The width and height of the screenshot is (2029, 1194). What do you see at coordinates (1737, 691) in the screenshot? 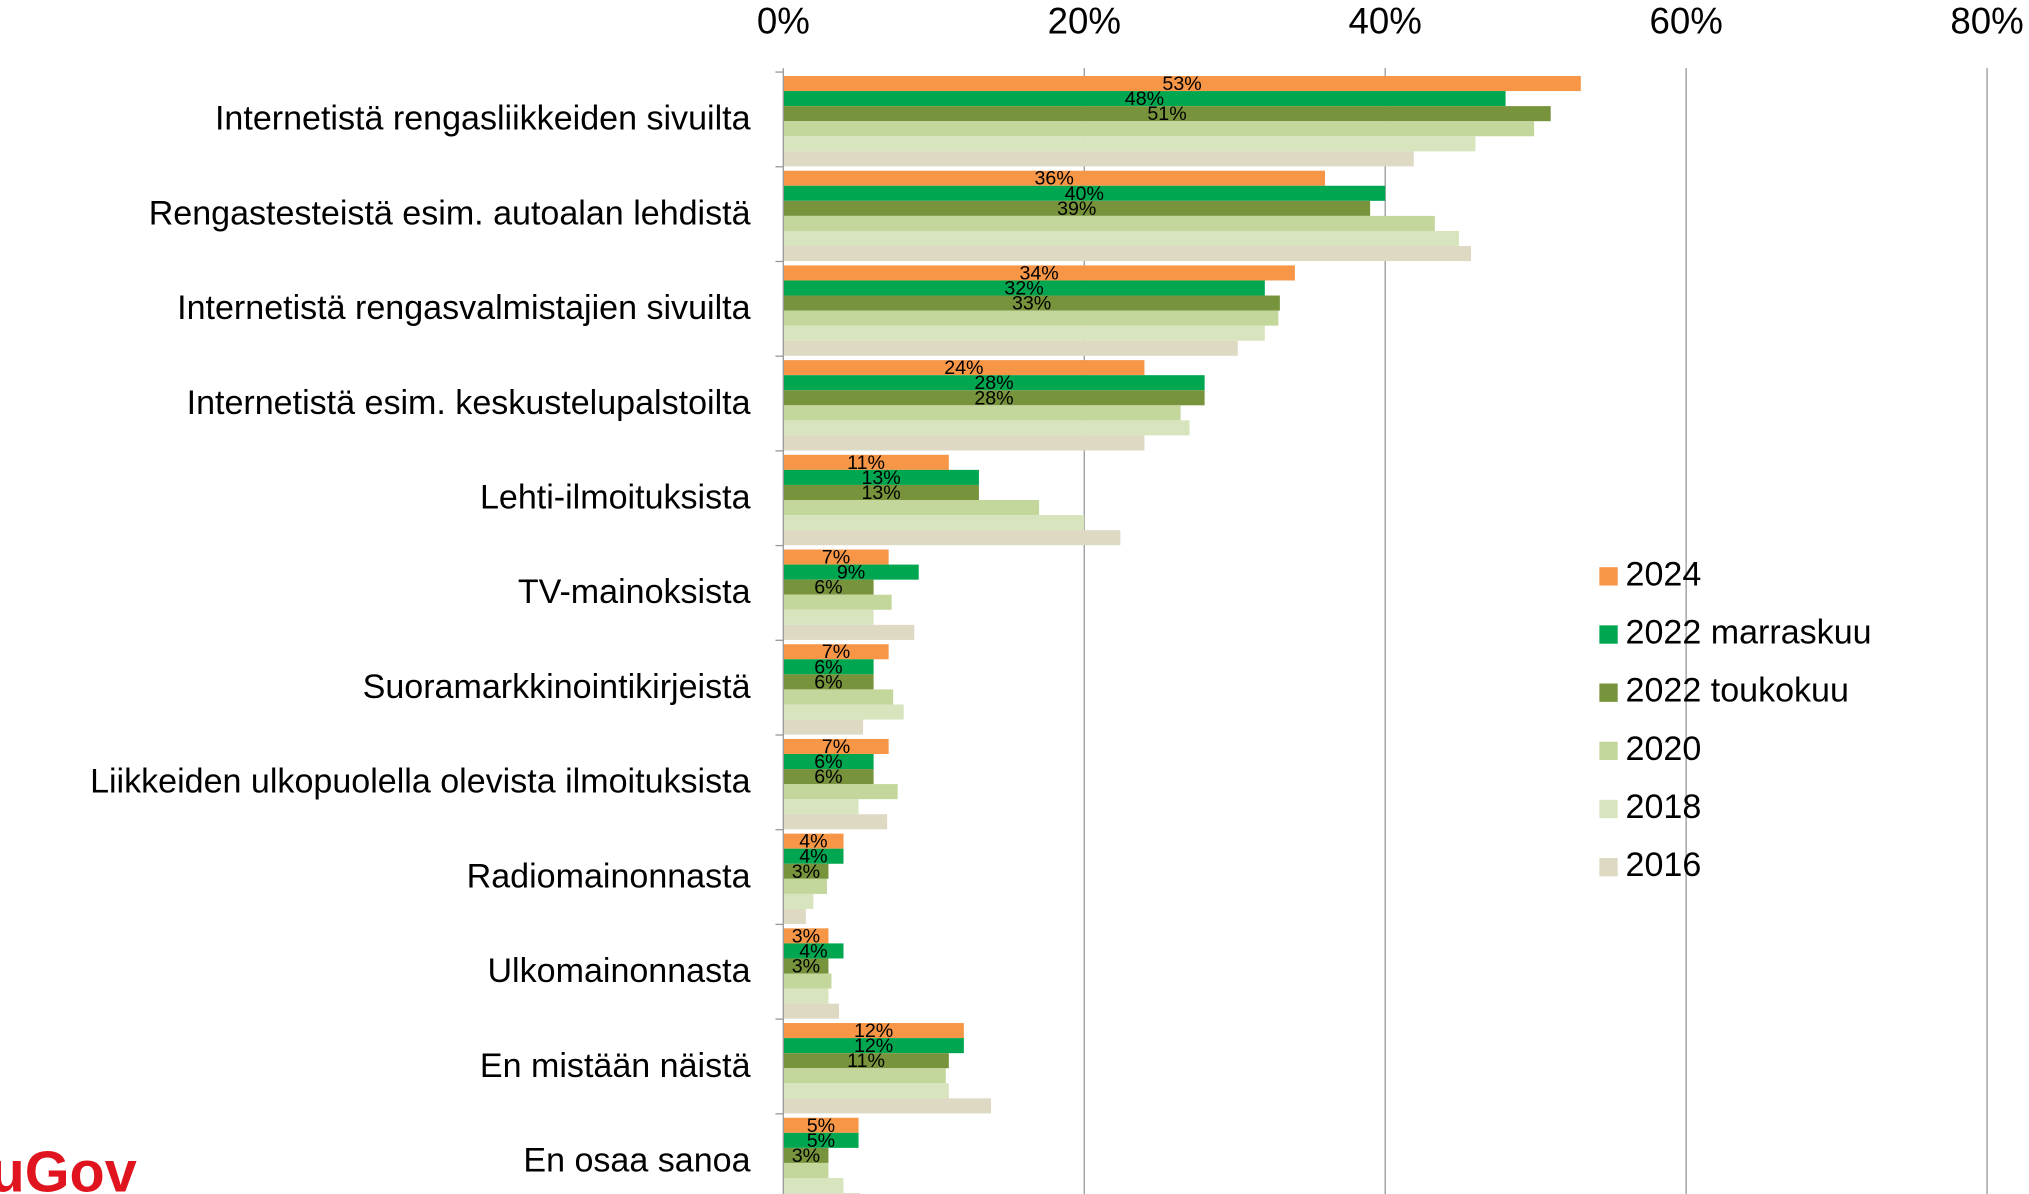
I see `legend-label: 2022 toukokuu` at bounding box center [1737, 691].